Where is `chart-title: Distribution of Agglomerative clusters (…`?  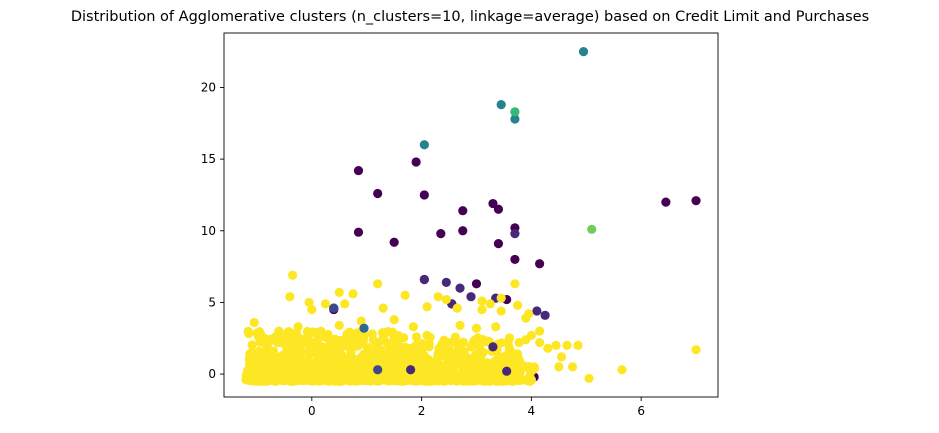 chart-title: Distribution of Agglomerative clusters (… is located at coordinates (470, 17).